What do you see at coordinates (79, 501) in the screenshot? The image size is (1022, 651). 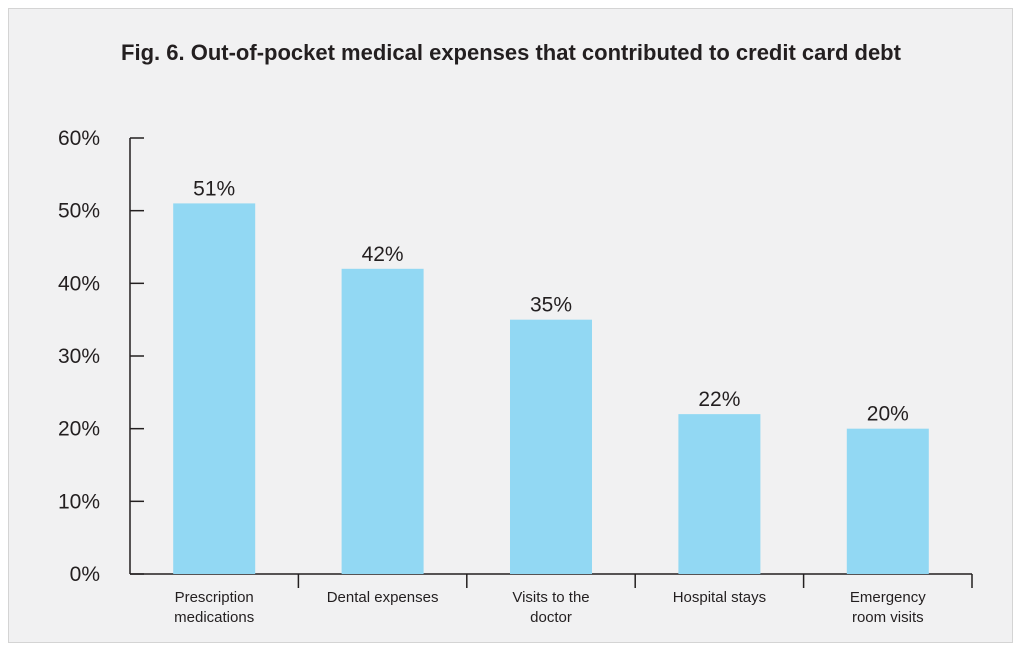 I see `y-tick-label: 10%` at bounding box center [79, 501].